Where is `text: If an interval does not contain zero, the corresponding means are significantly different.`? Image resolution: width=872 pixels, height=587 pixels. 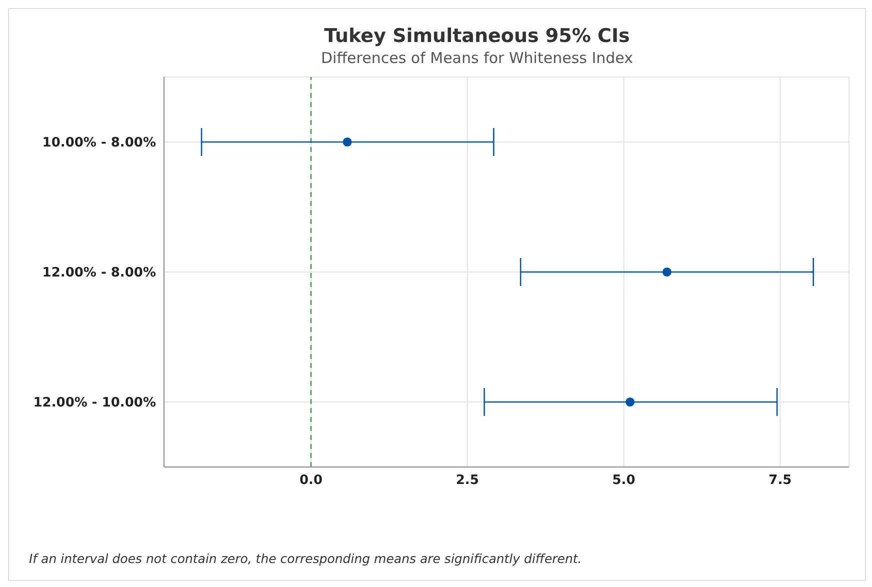
text: If an interval does not contain zero, the corresponding means are significantly different. is located at coordinates (305, 558).